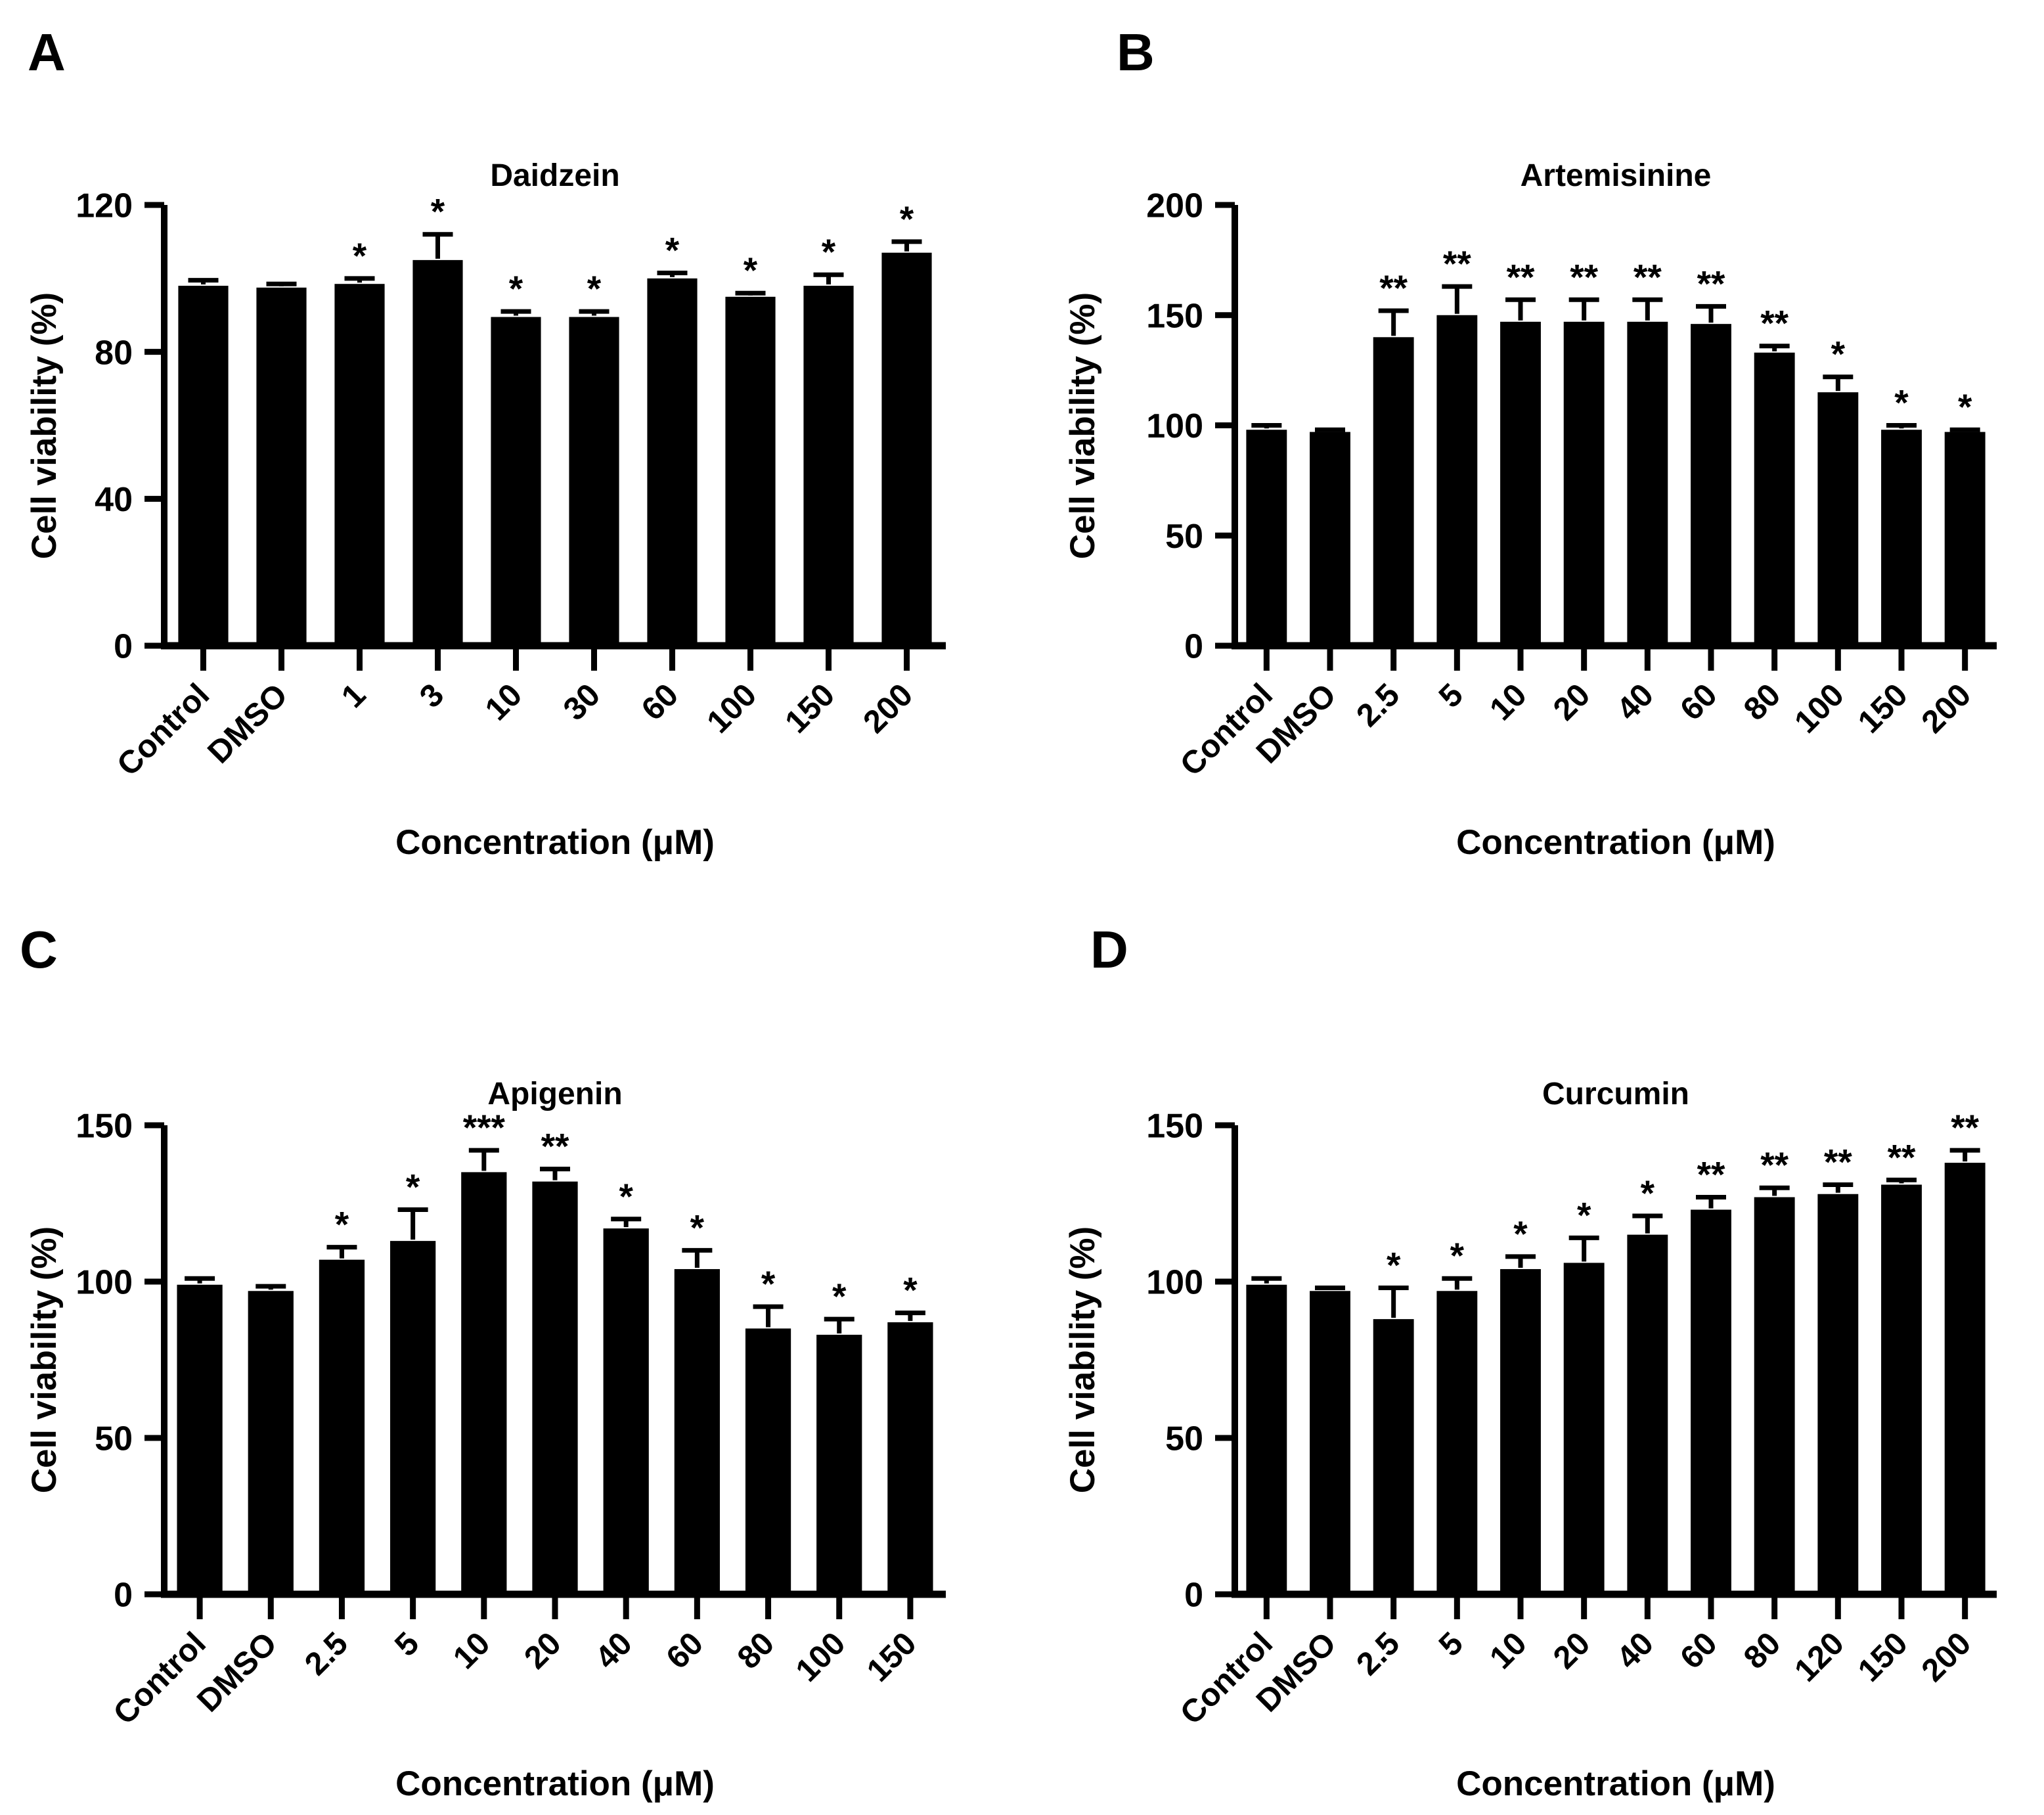  I want to click on chart-title: Curcumin, so click(1616, 1094).